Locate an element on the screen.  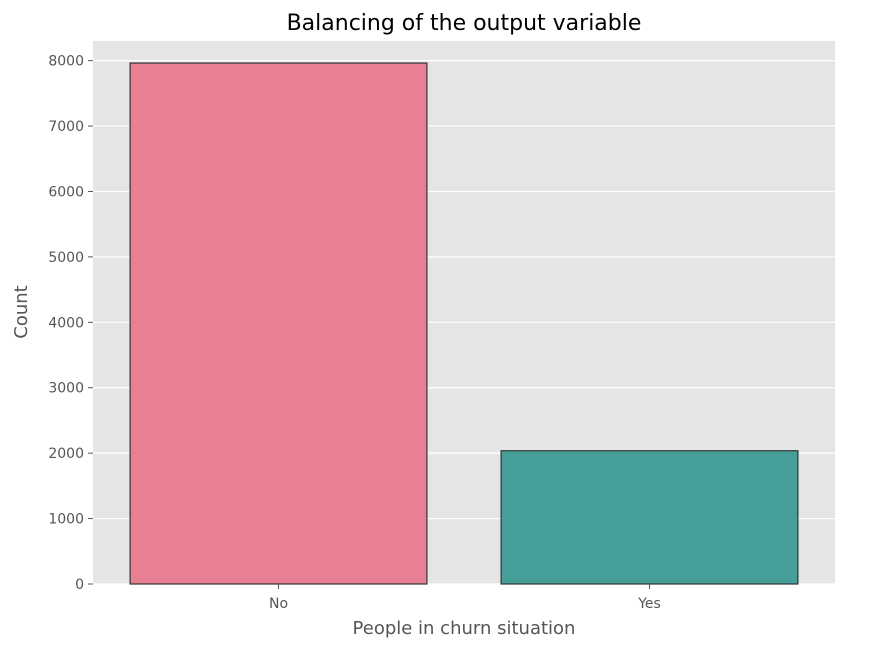
y-tick-label: 2000 is located at coordinates (66, 454).